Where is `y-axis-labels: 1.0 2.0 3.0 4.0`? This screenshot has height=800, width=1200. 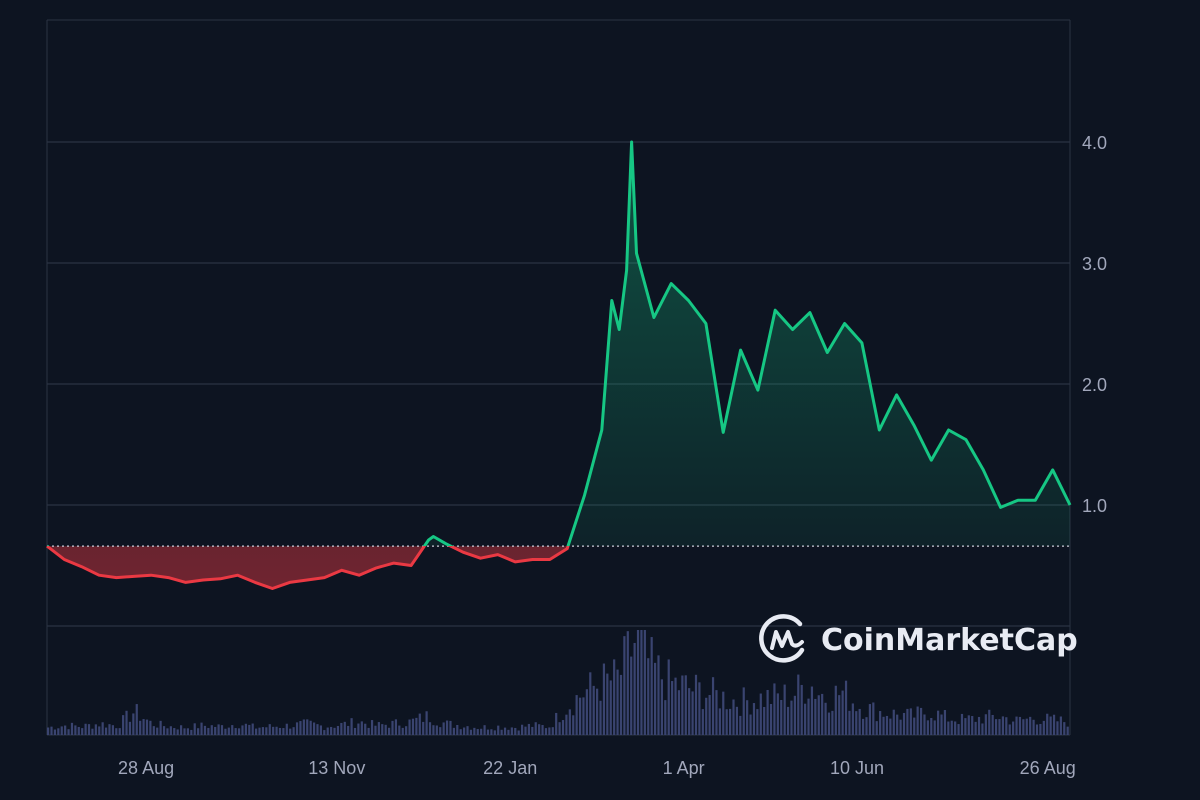 y-axis-labels: 1.0 2.0 3.0 4.0 is located at coordinates (1094, 324).